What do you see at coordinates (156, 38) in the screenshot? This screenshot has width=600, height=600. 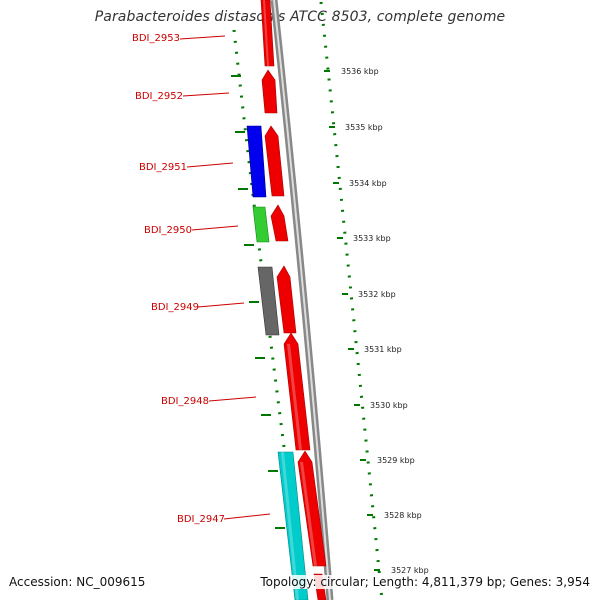 I see `gene-label: BDI_2953` at bounding box center [156, 38].